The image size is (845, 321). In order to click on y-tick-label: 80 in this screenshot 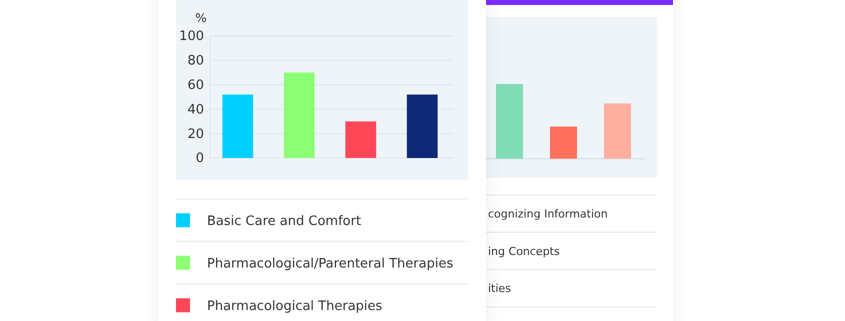, I will do `click(195, 61)`.